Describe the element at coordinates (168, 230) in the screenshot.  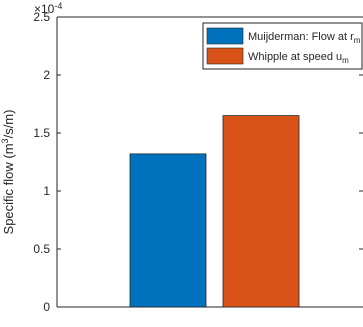
I see `bar-muijderman` at that location.